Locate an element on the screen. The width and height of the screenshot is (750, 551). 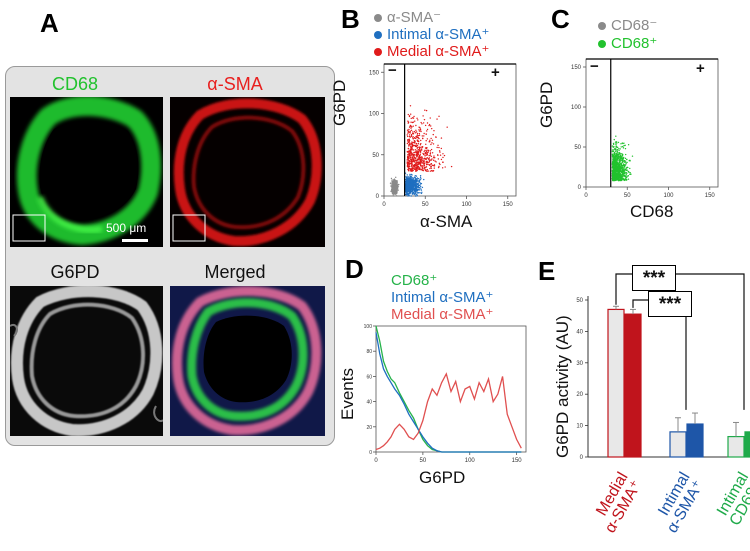
y-tick-label: 40 is located at coordinates (369, 403).